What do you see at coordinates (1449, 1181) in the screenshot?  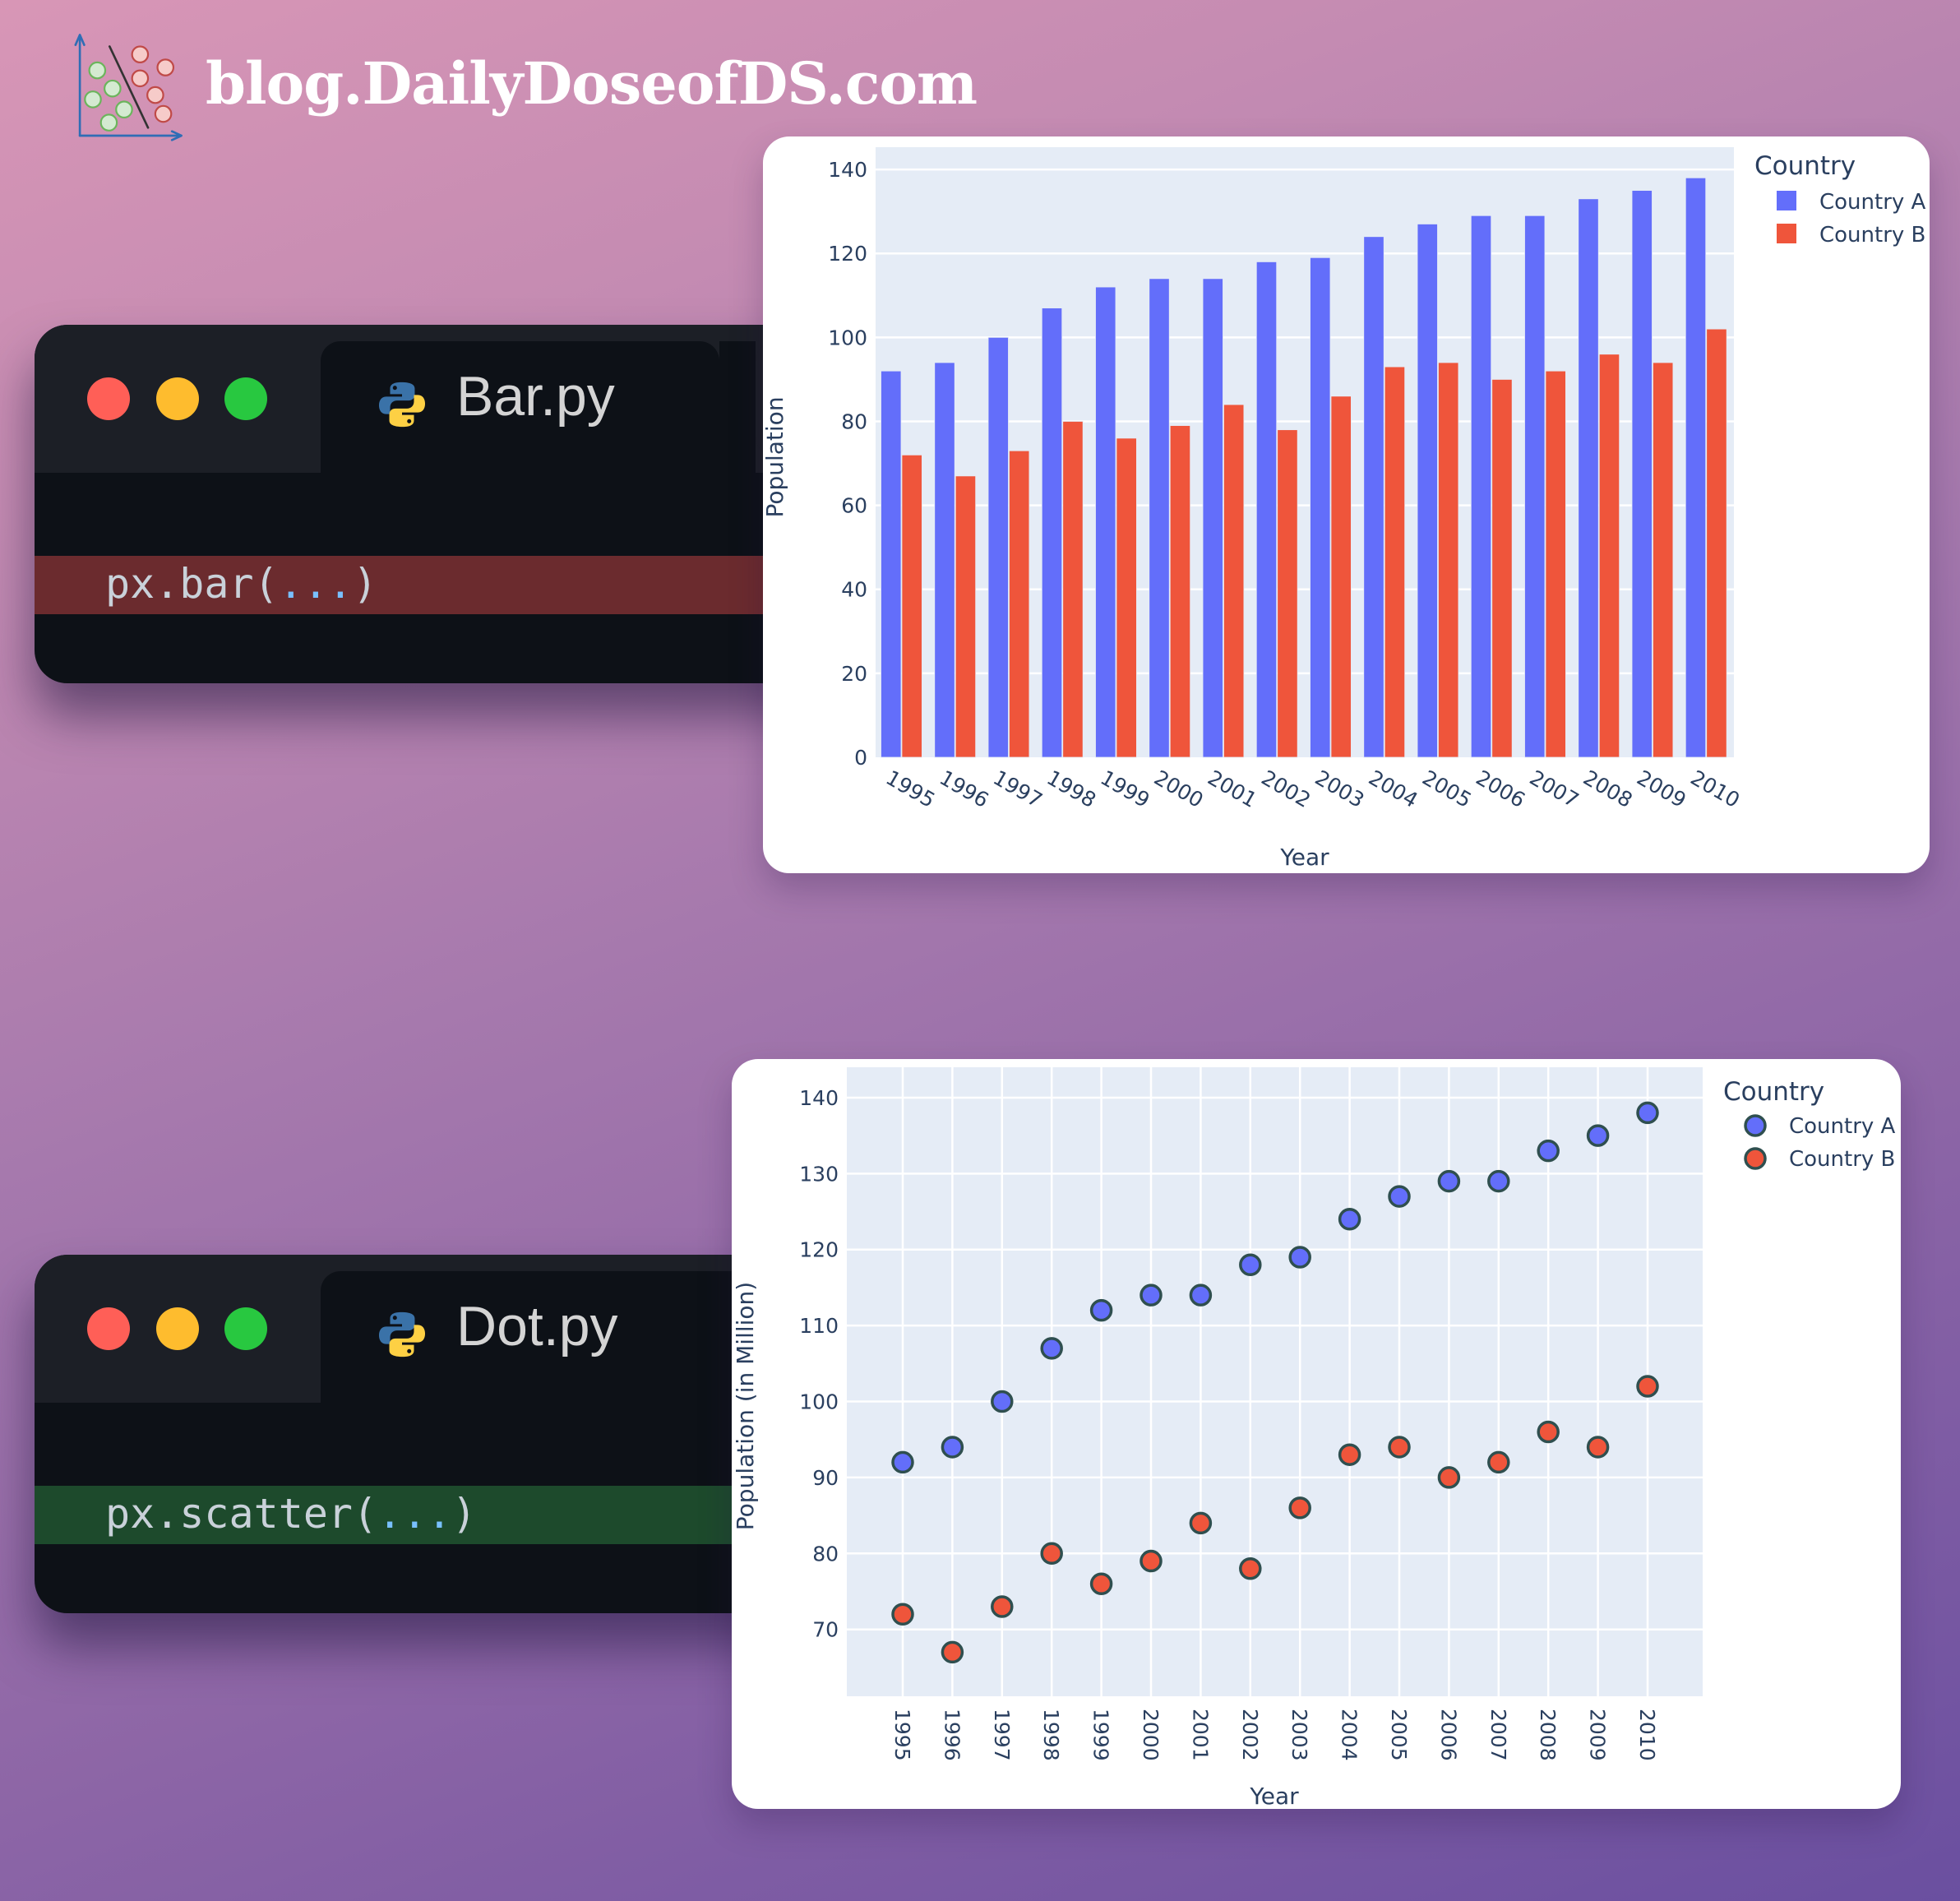 I see `point-country-a-2006` at bounding box center [1449, 1181].